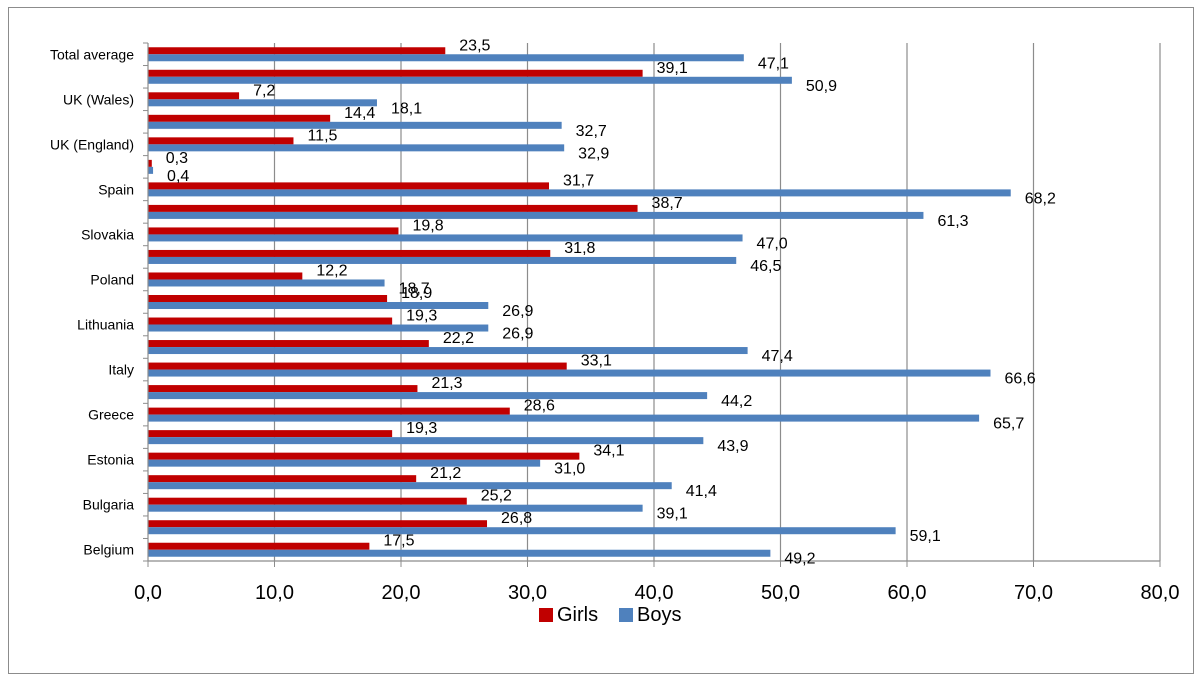  What do you see at coordinates (591, 131) in the screenshot?
I see `data-label-boys: 32,7` at bounding box center [591, 131].